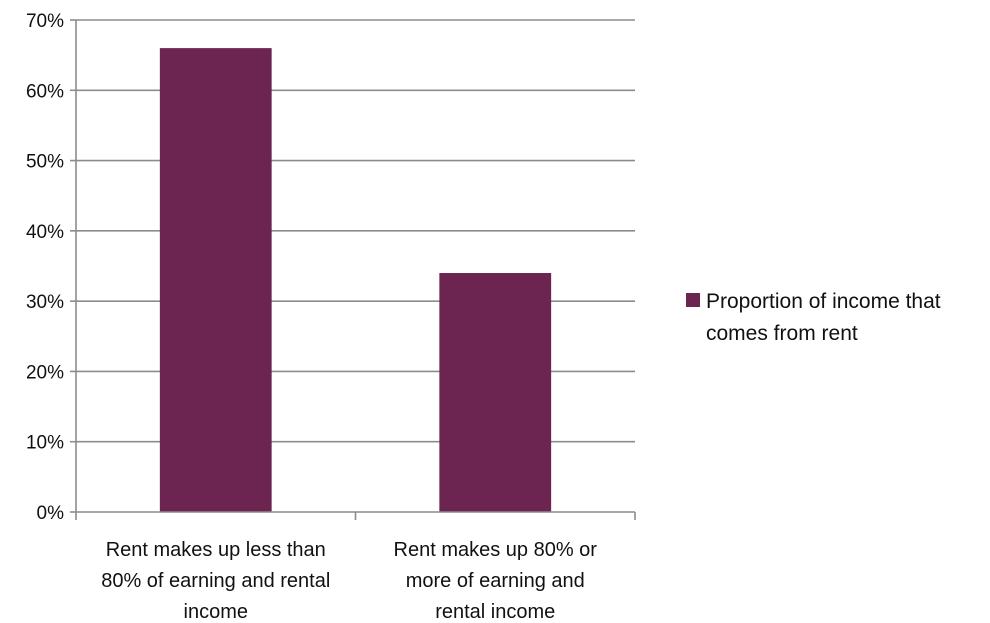  What do you see at coordinates (45, 302) in the screenshot?
I see `y-tick-label: 30%` at bounding box center [45, 302].